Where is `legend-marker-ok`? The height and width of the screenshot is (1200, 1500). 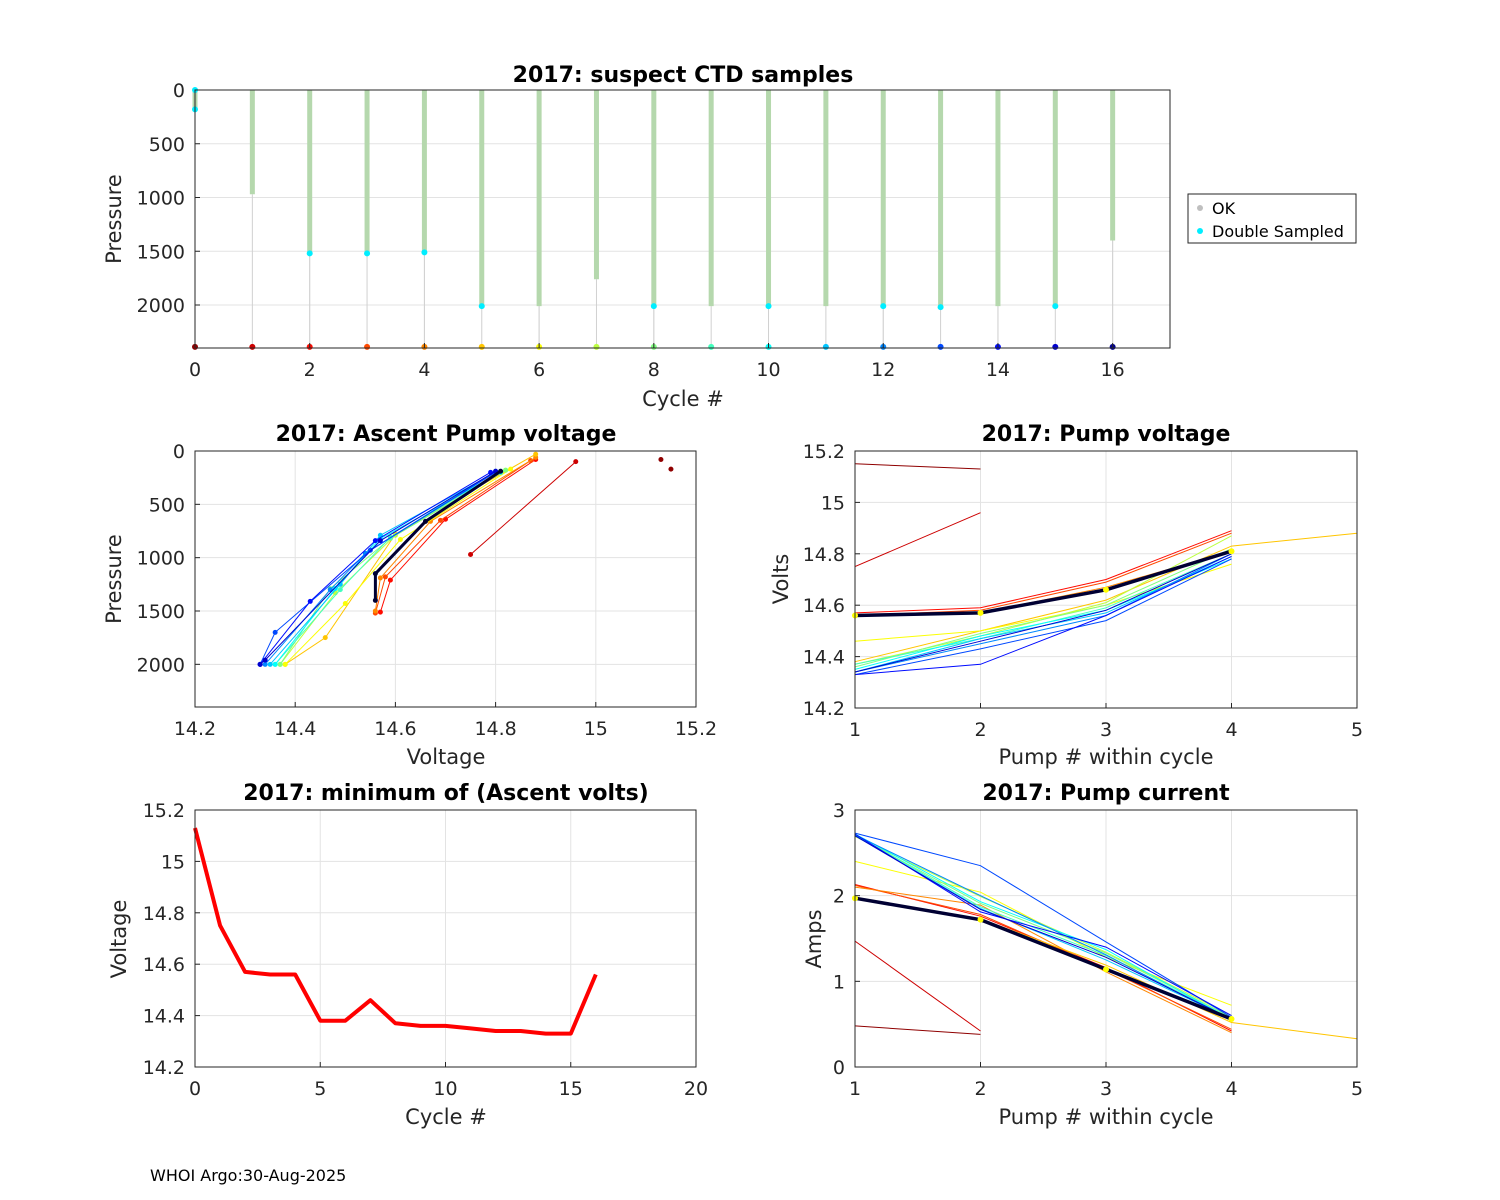 legend-marker-ok is located at coordinates (1200, 208).